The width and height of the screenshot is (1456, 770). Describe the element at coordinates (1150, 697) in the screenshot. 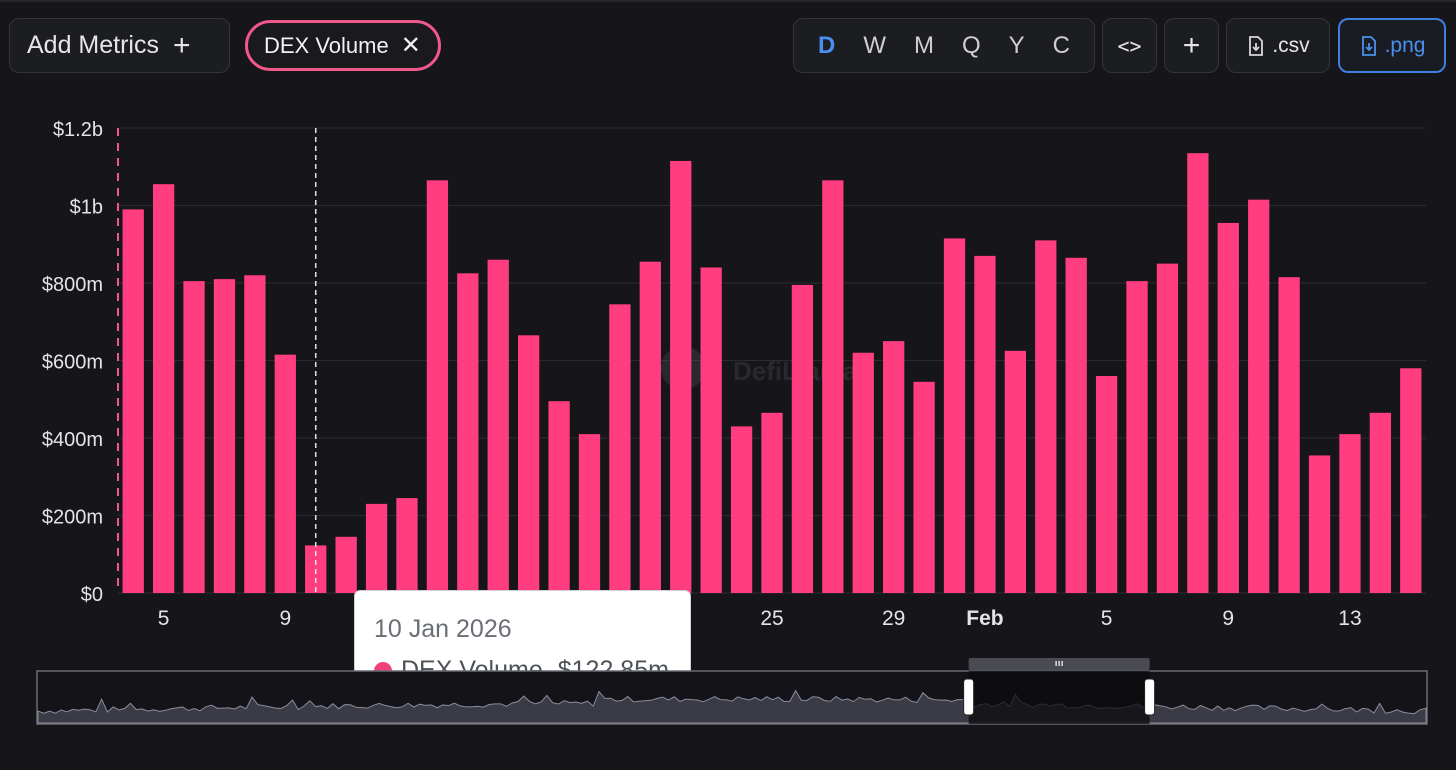

I see `navigator-right-handle` at that location.